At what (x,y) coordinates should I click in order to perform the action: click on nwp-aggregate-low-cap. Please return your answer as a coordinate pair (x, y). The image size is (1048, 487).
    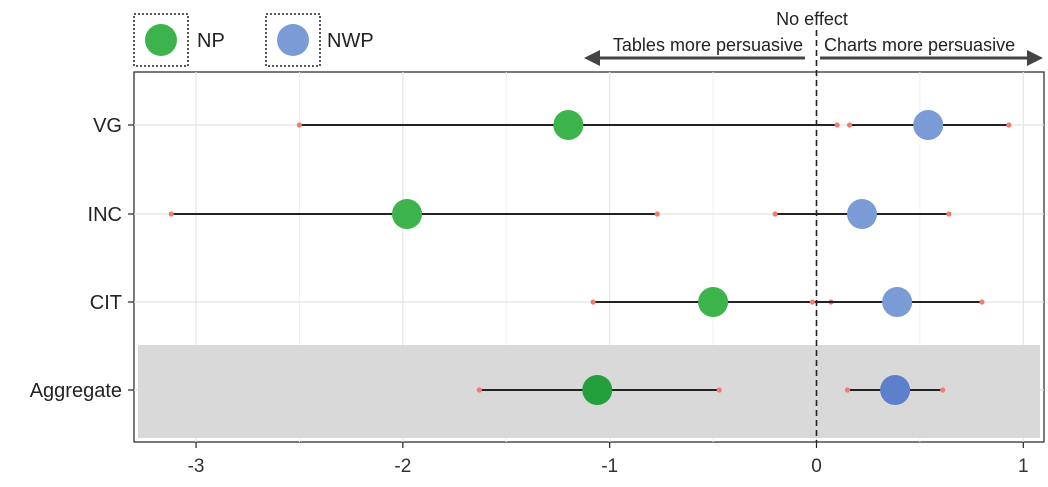
    Looking at the image, I should click on (847, 390).